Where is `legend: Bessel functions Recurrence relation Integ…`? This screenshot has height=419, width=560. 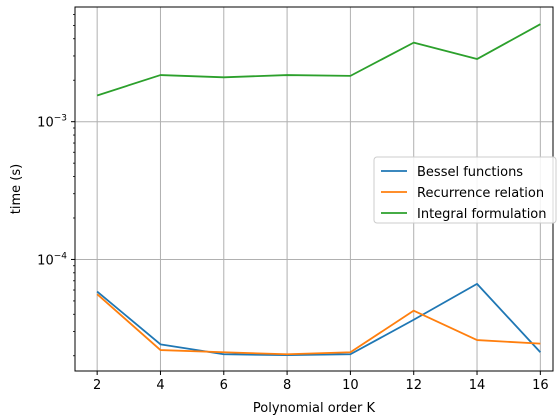
legend: Bessel functions Recurrence relation Integ… is located at coordinates (465, 190).